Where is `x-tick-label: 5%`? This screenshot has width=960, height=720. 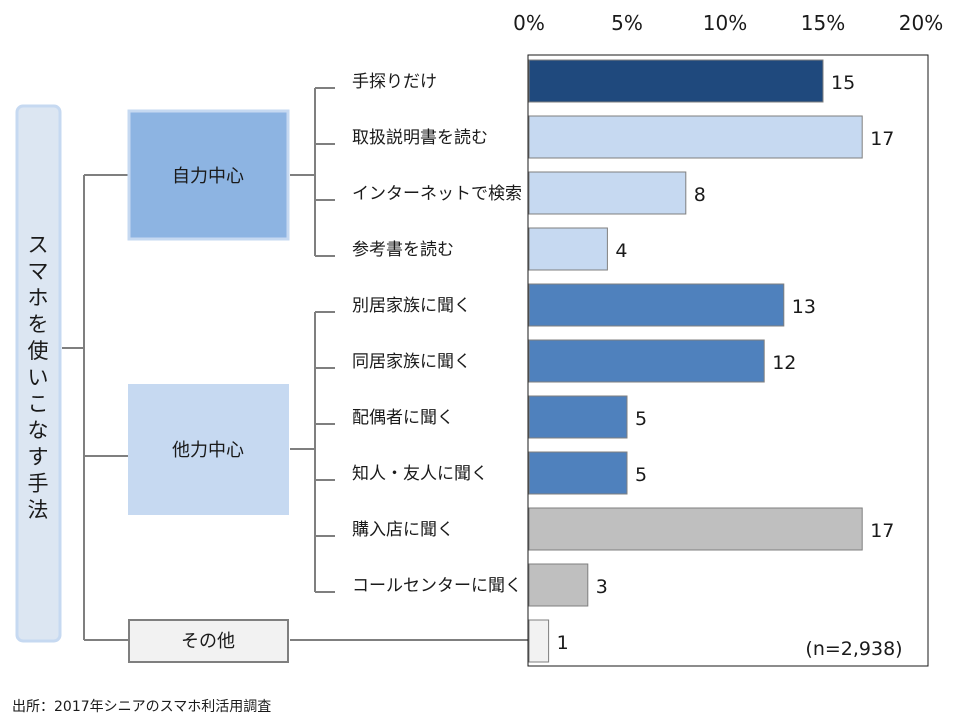 x-tick-label: 5% is located at coordinates (627, 23).